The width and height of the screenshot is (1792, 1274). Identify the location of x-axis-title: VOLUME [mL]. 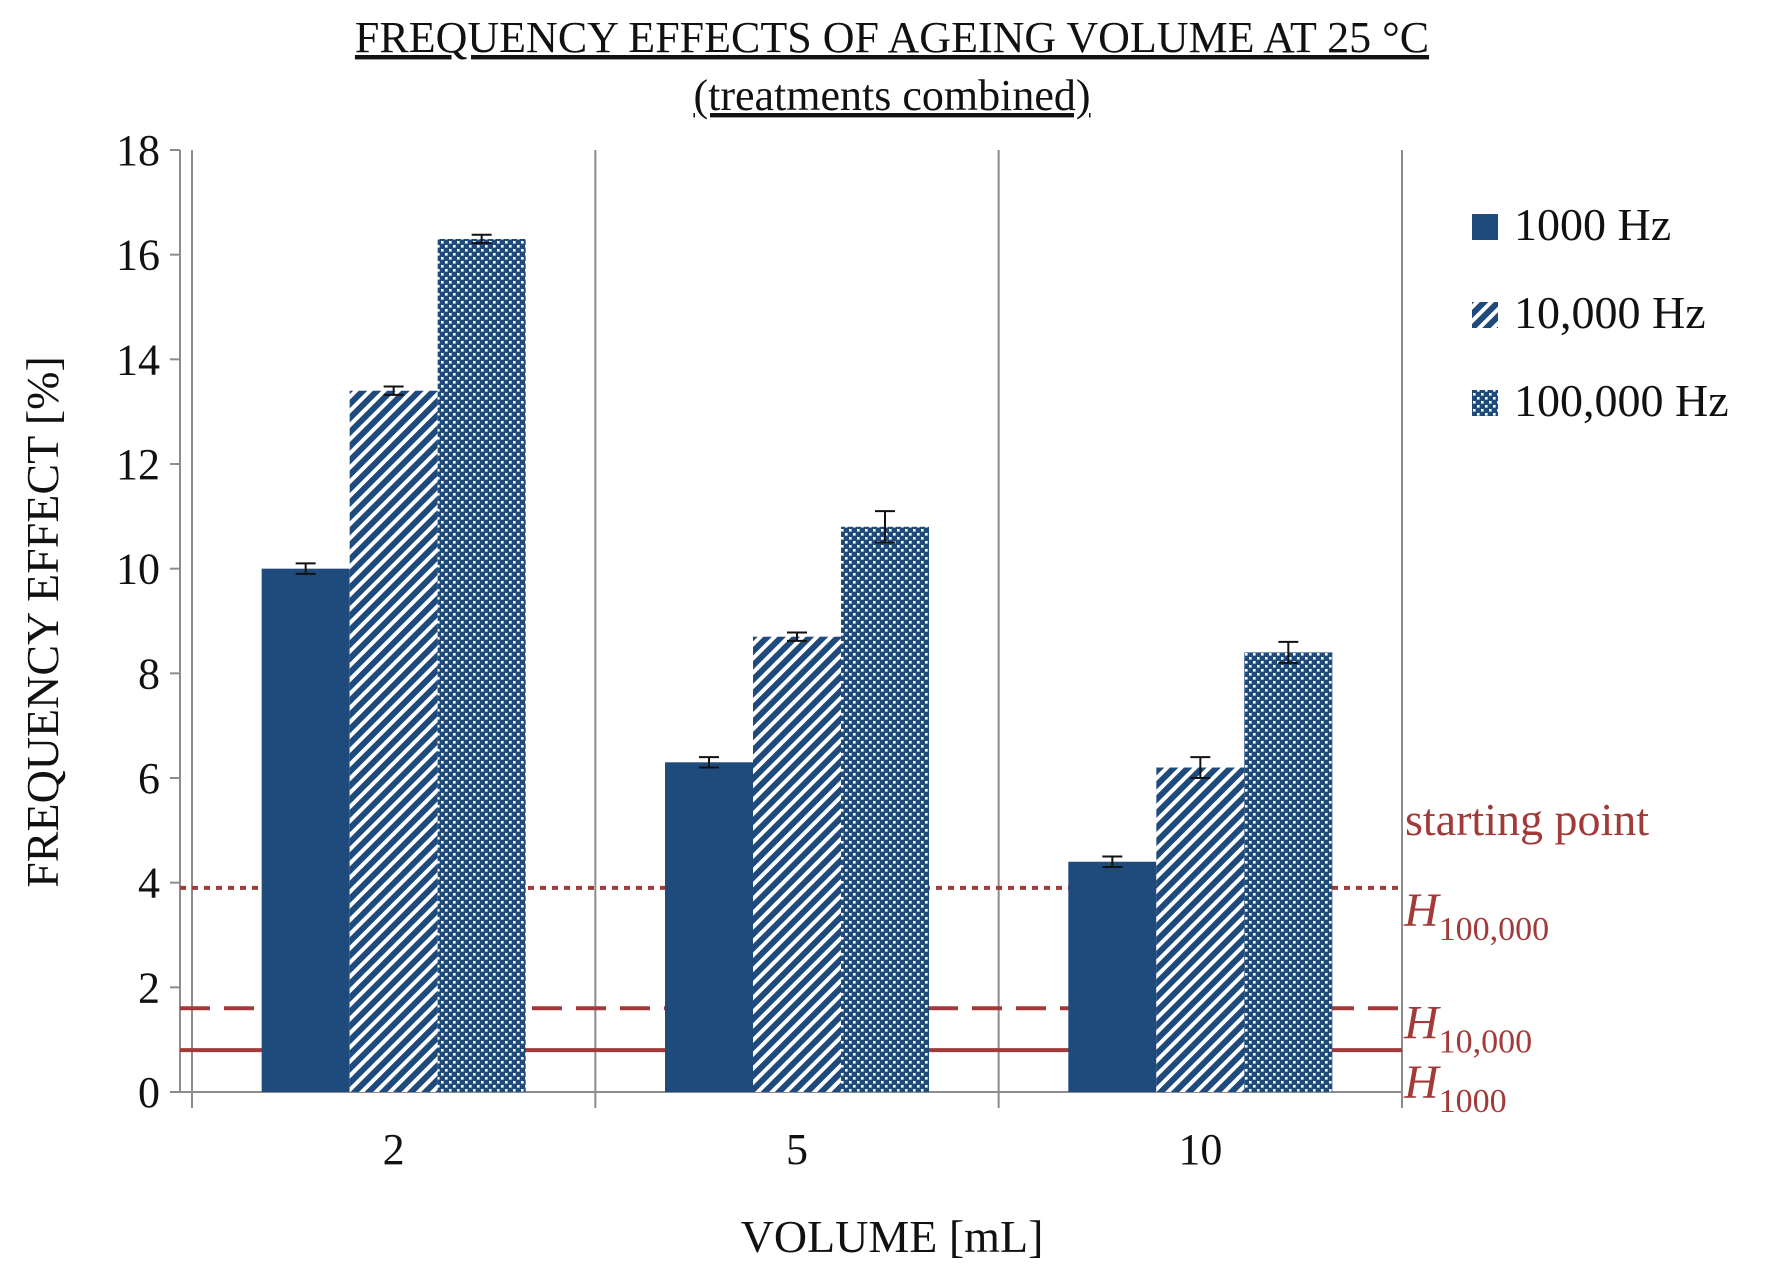
(892, 1236).